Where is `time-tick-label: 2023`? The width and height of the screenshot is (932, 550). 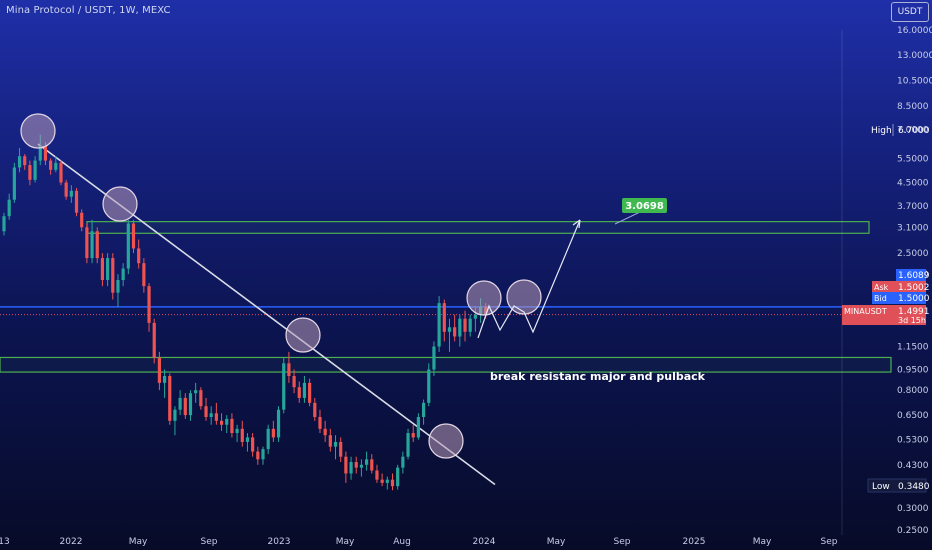 time-tick-label: 2023 is located at coordinates (279, 542).